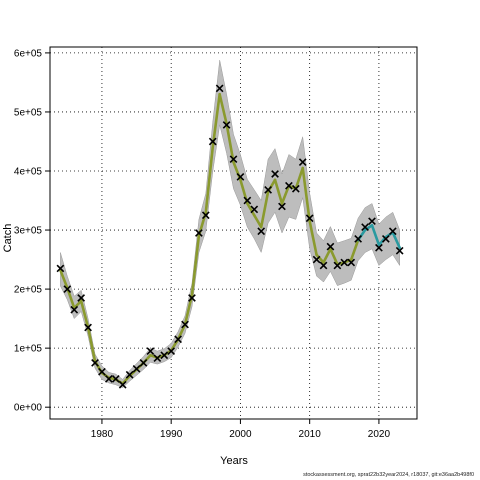 The height and width of the screenshot is (480, 480). What do you see at coordinates (171, 434) in the screenshot?
I see `x-tick-label: 1990` at bounding box center [171, 434].